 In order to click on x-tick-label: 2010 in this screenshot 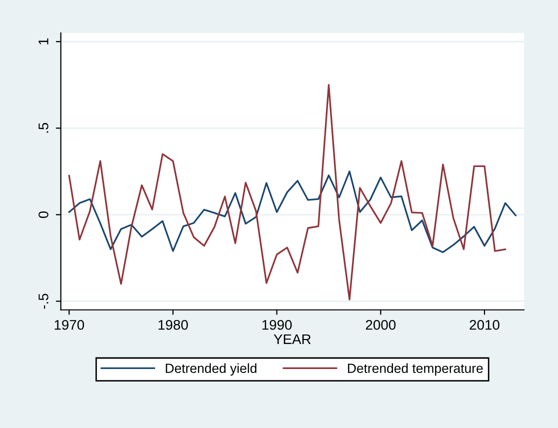, I will do `click(485, 325)`.